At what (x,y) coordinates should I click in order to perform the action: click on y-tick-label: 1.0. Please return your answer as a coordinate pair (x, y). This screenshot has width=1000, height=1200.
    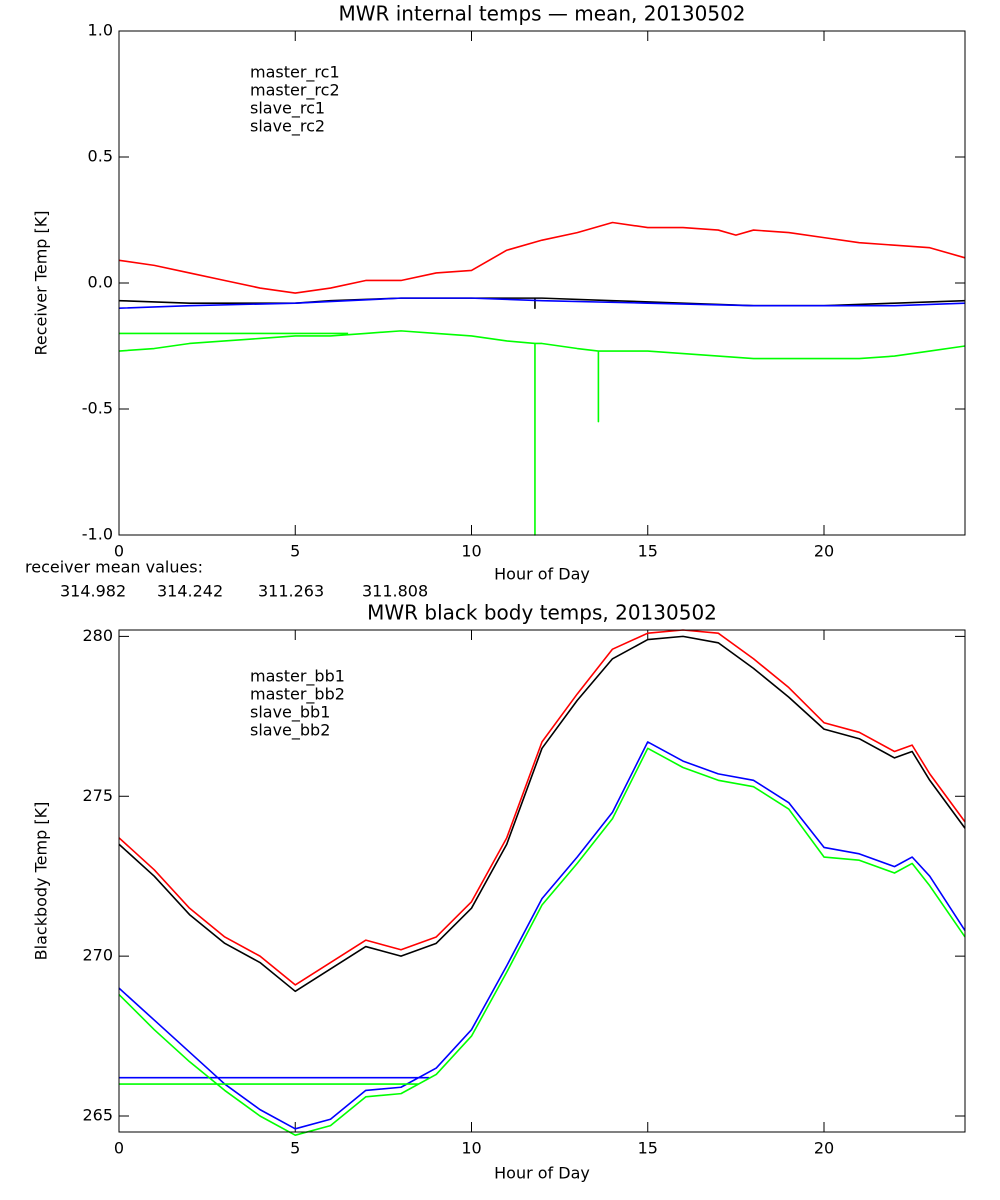
    Looking at the image, I should click on (100, 30).